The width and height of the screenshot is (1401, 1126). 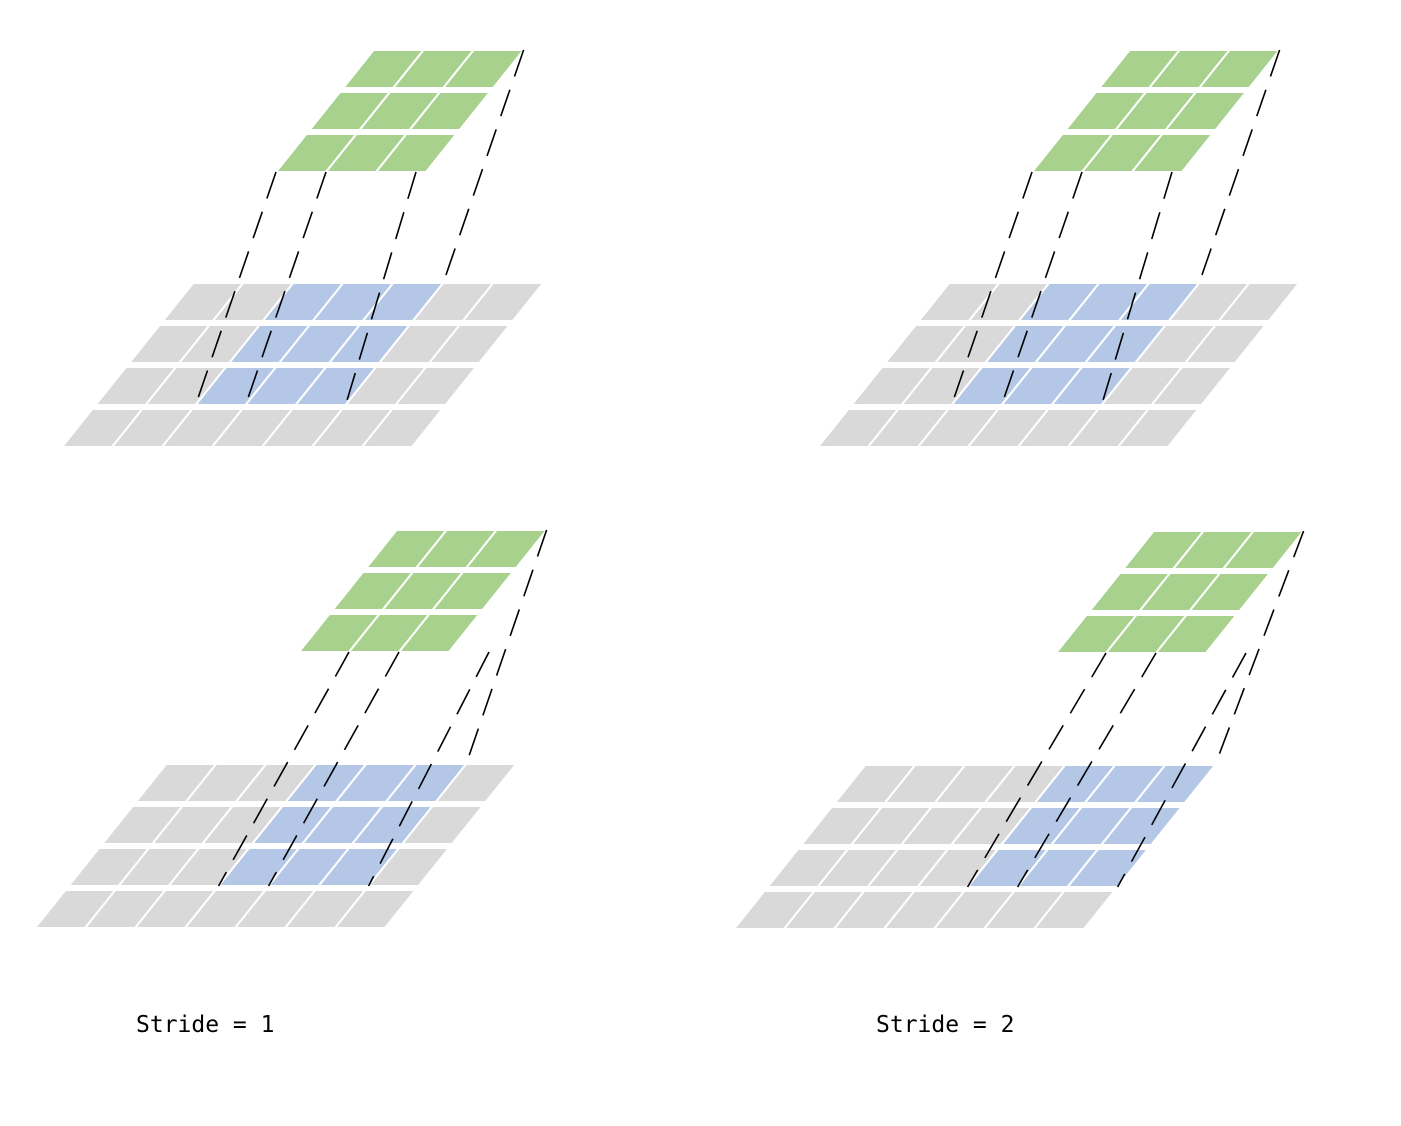 What do you see at coordinates (205, 1025) in the screenshot?
I see `caption-stride-1: Stride = 1` at bounding box center [205, 1025].